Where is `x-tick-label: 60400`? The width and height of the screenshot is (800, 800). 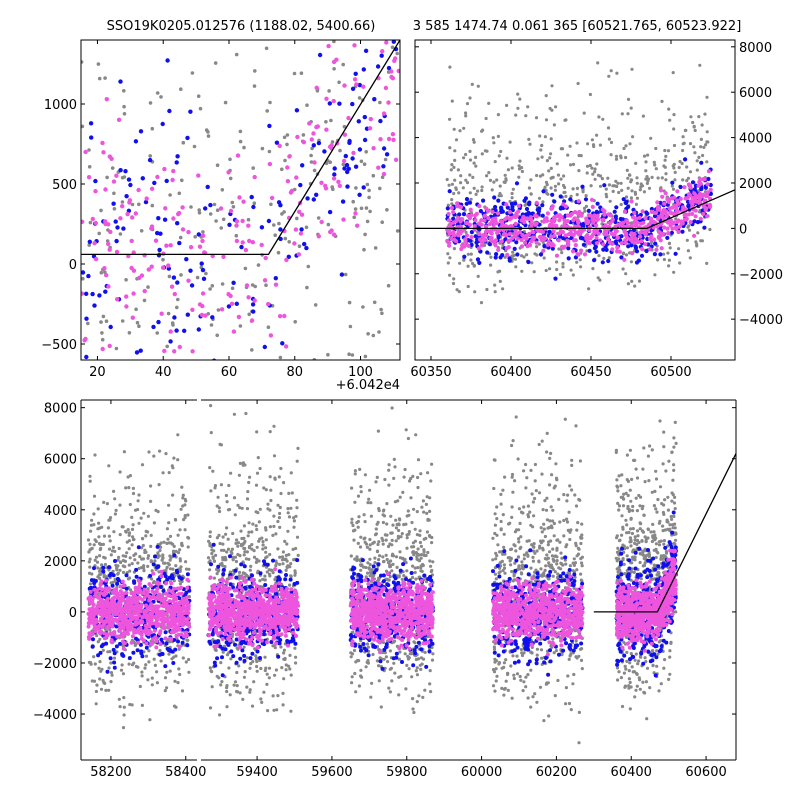
x-tick-label: 60400 is located at coordinates (510, 372).